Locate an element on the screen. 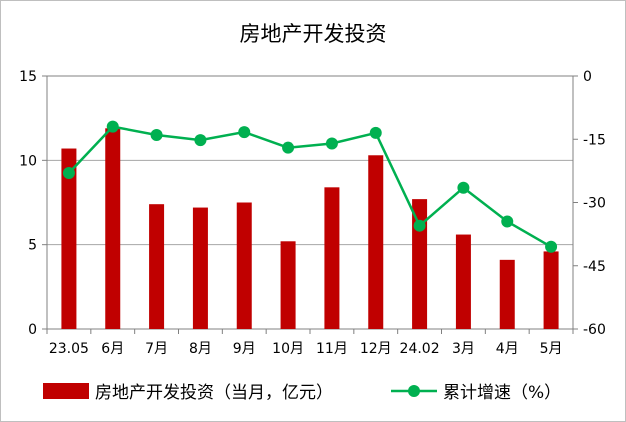  y-left-tick-label: 5 is located at coordinates (32, 246).